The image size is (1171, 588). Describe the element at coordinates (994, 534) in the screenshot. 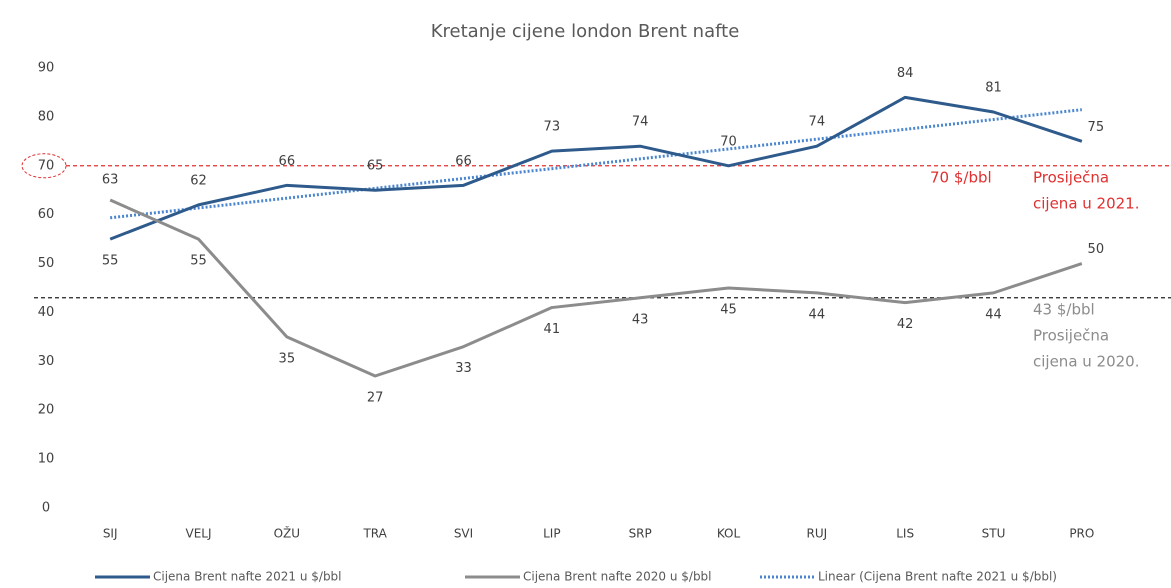

I see `x-tick-label: STU` at that location.